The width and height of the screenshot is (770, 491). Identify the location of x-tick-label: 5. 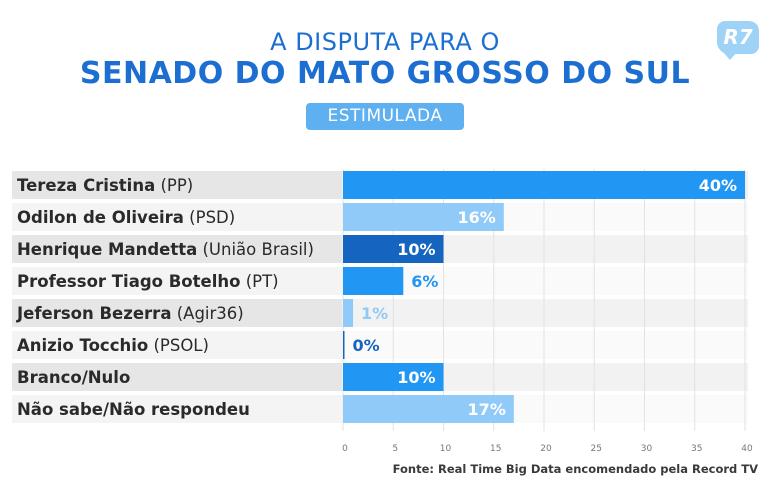
(395, 449).